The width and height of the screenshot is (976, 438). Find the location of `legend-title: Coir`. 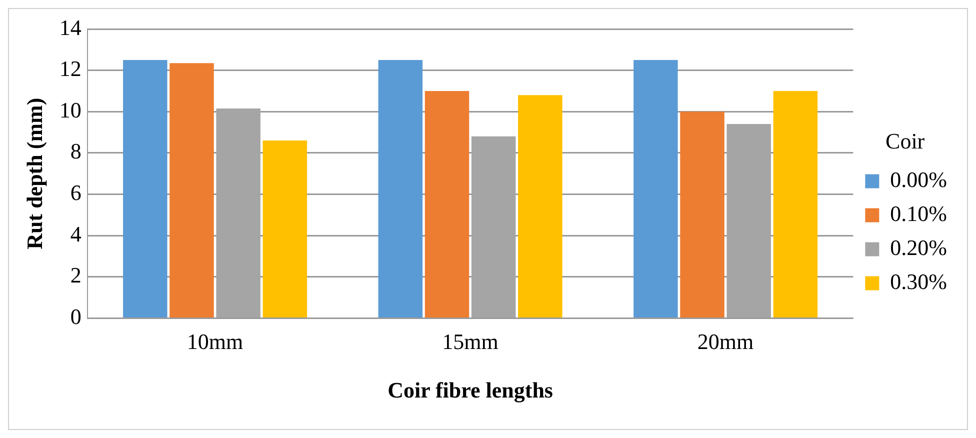

legend-title: Coir is located at coordinates (906, 141).